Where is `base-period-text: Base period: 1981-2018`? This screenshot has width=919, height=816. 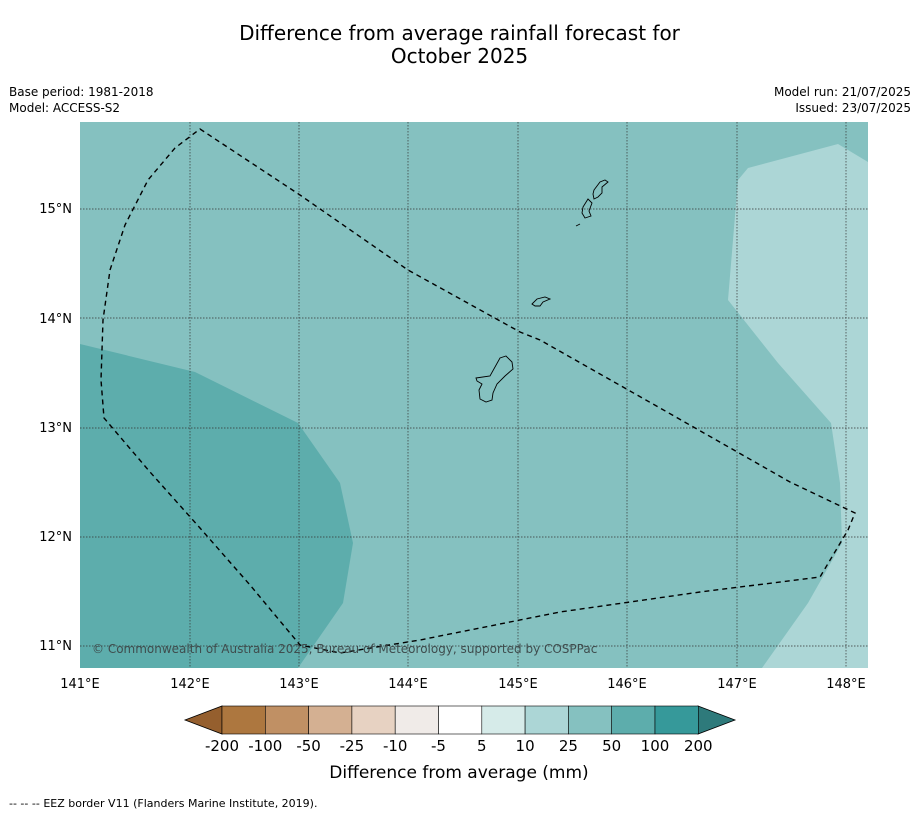
base-period-text: Base period: 1981-2018 is located at coordinates (81, 92).